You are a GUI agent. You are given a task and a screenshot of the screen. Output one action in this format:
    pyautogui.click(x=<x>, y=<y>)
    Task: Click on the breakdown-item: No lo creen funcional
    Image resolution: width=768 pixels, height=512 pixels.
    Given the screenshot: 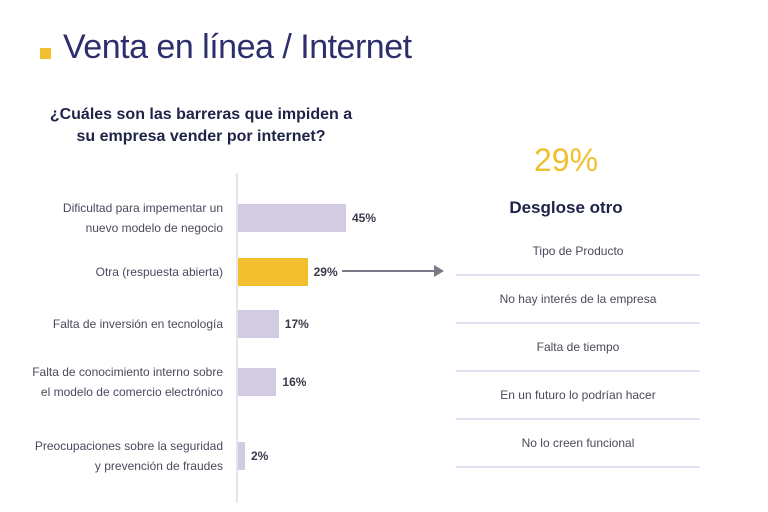 What is the action you would take?
    pyautogui.click(x=578, y=443)
    